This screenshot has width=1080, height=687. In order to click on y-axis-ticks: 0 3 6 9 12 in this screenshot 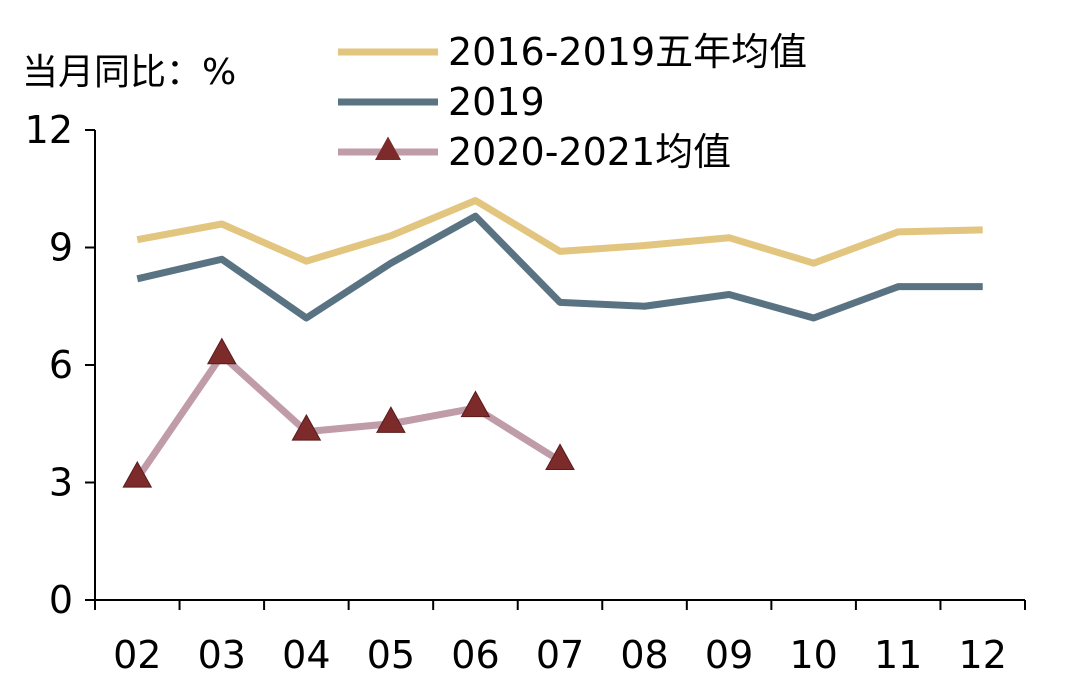, I will do `click(60, 365)`.